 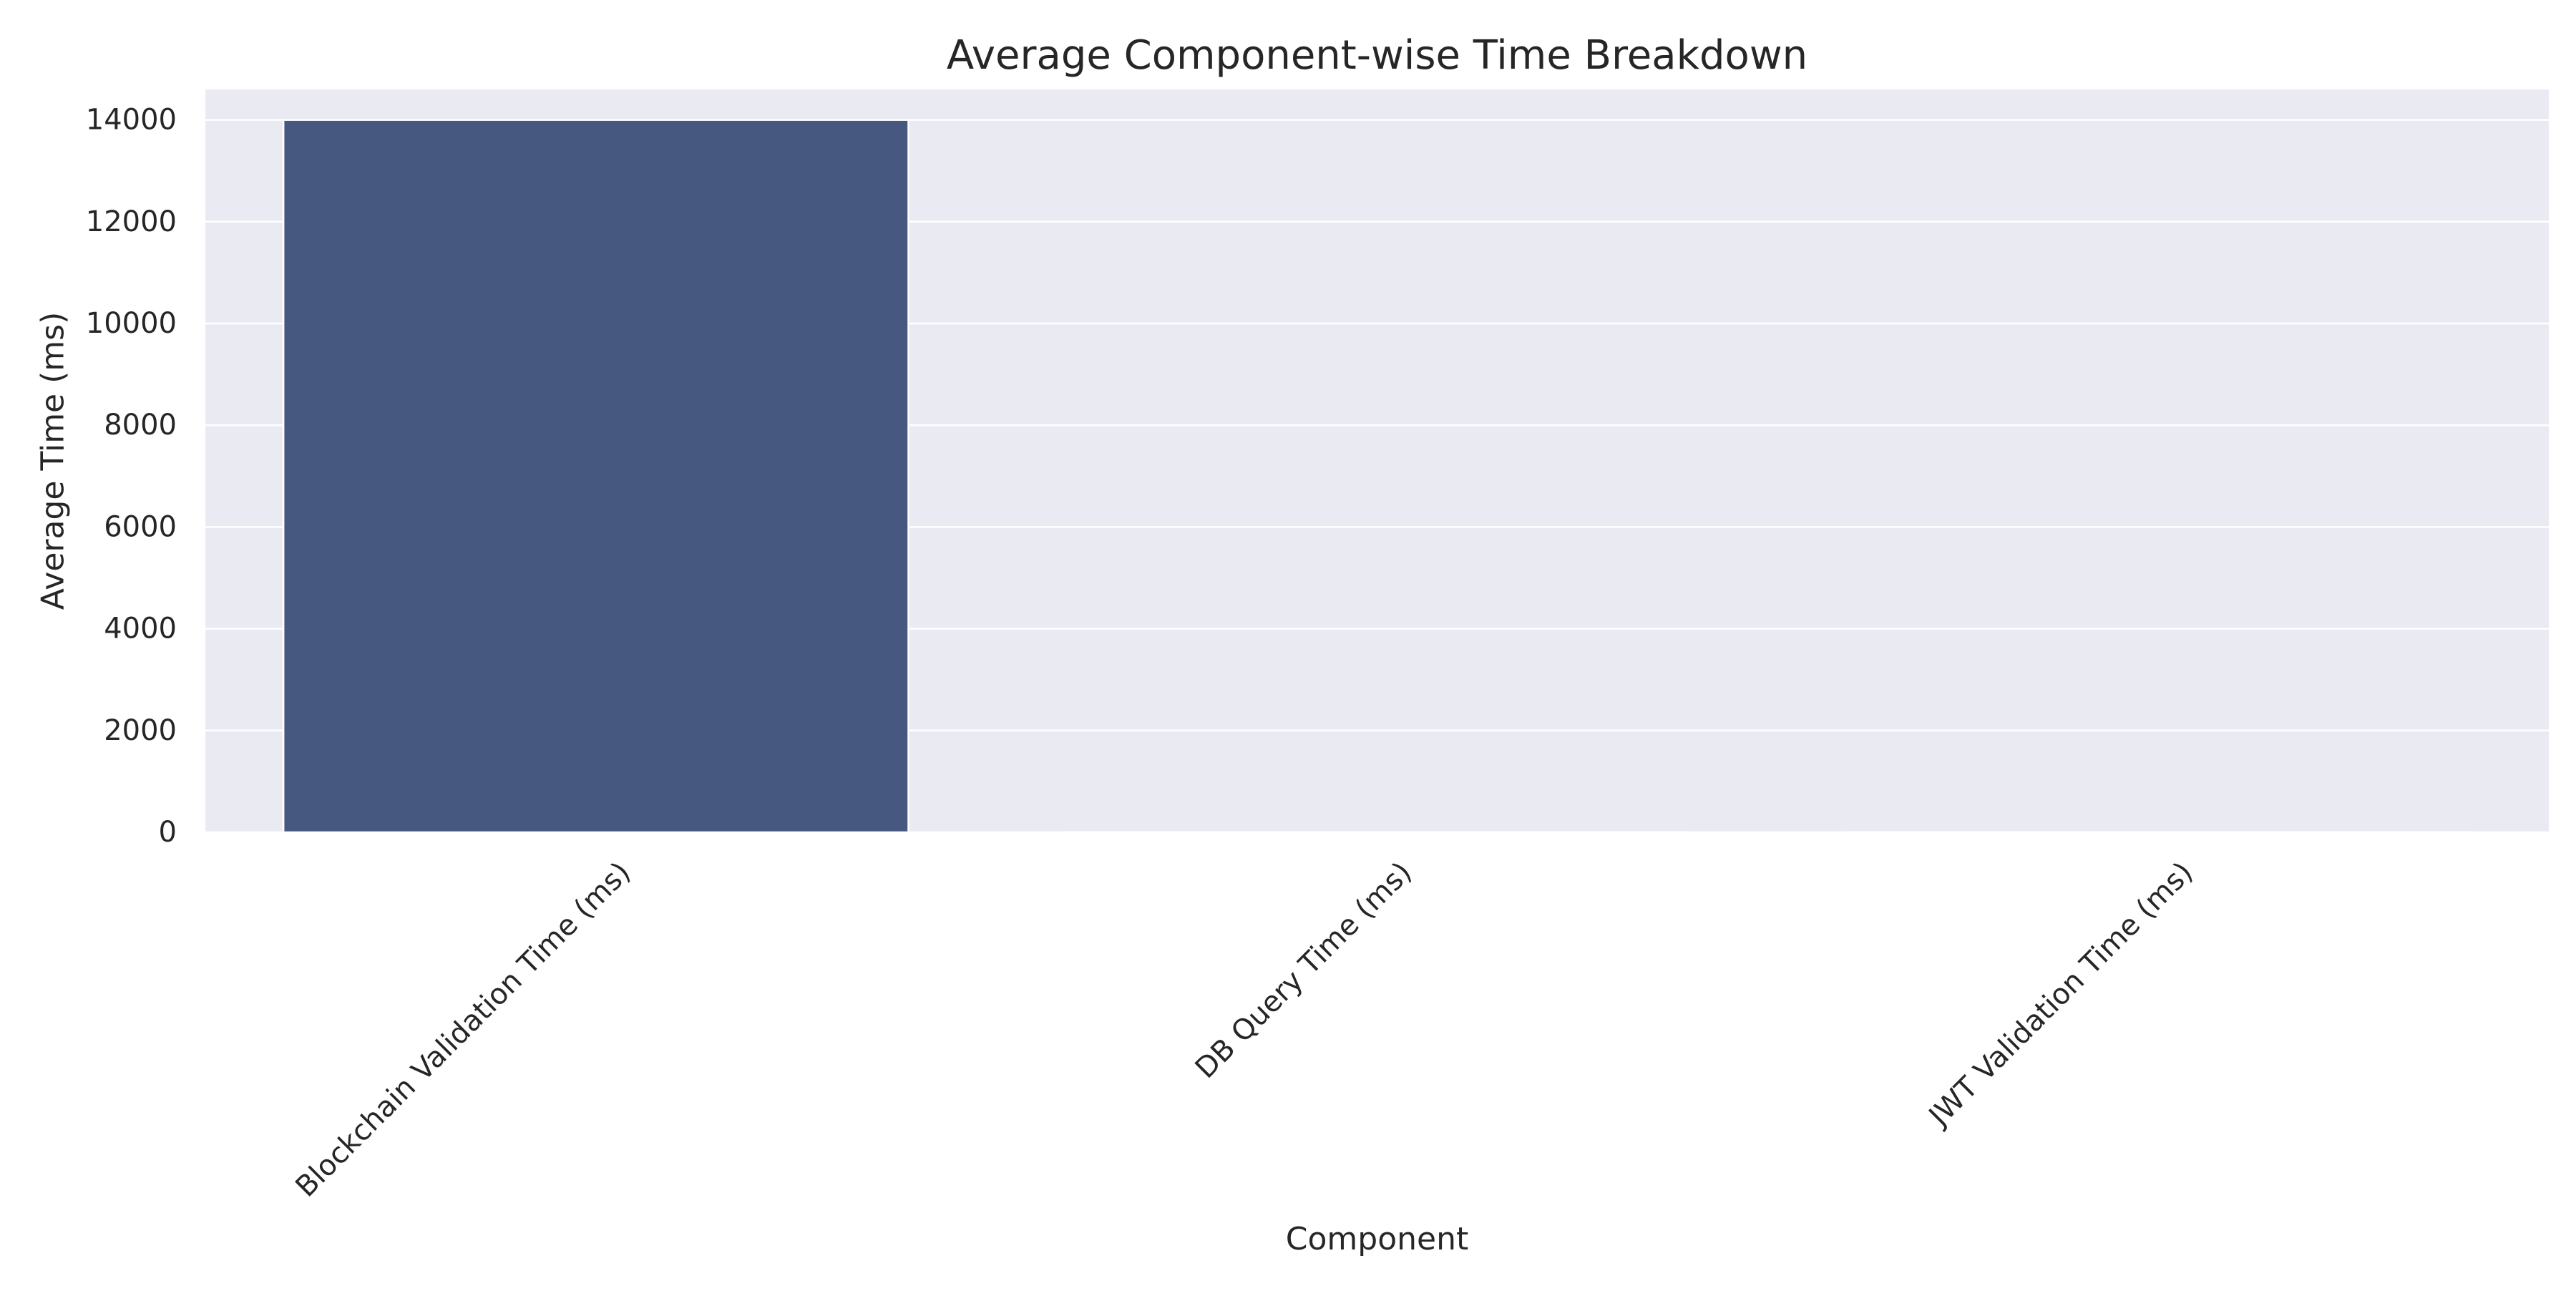 What do you see at coordinates (168, 832) in the screenshot?
I see `y-tick-label: 0` at bounding box center [168, 832].